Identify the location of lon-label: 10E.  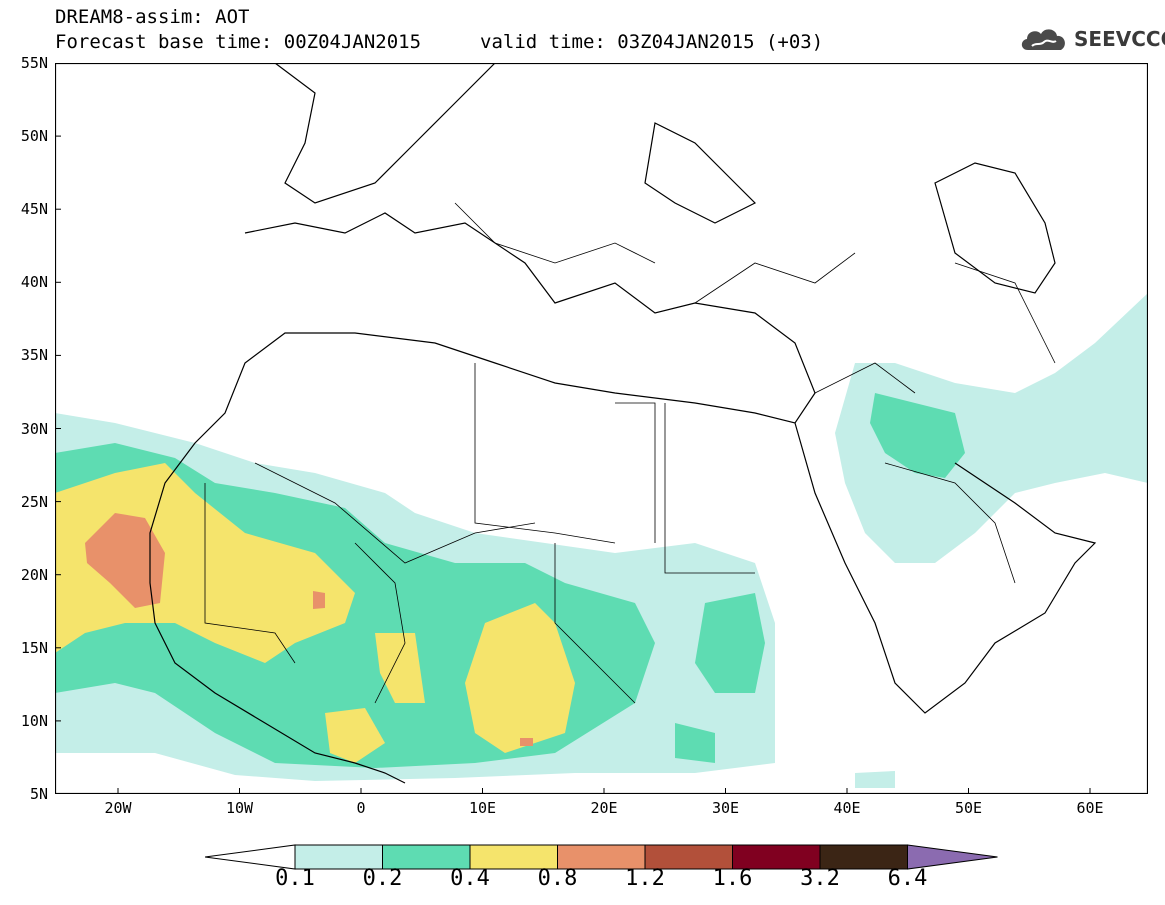
(482, 808).